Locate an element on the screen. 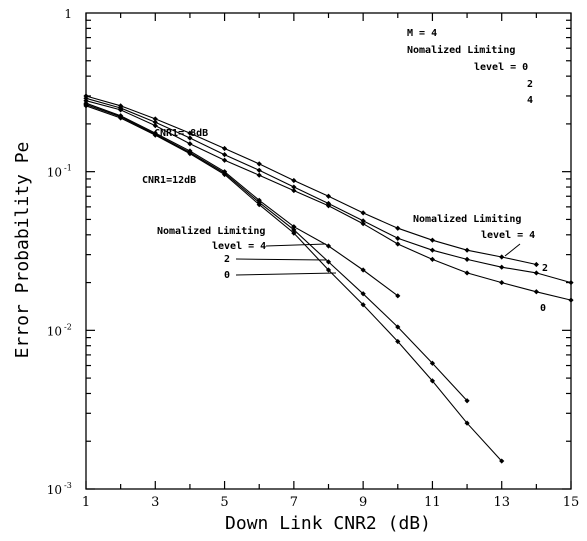  legend-level-2: 2 is located at coordinates (530, 84).